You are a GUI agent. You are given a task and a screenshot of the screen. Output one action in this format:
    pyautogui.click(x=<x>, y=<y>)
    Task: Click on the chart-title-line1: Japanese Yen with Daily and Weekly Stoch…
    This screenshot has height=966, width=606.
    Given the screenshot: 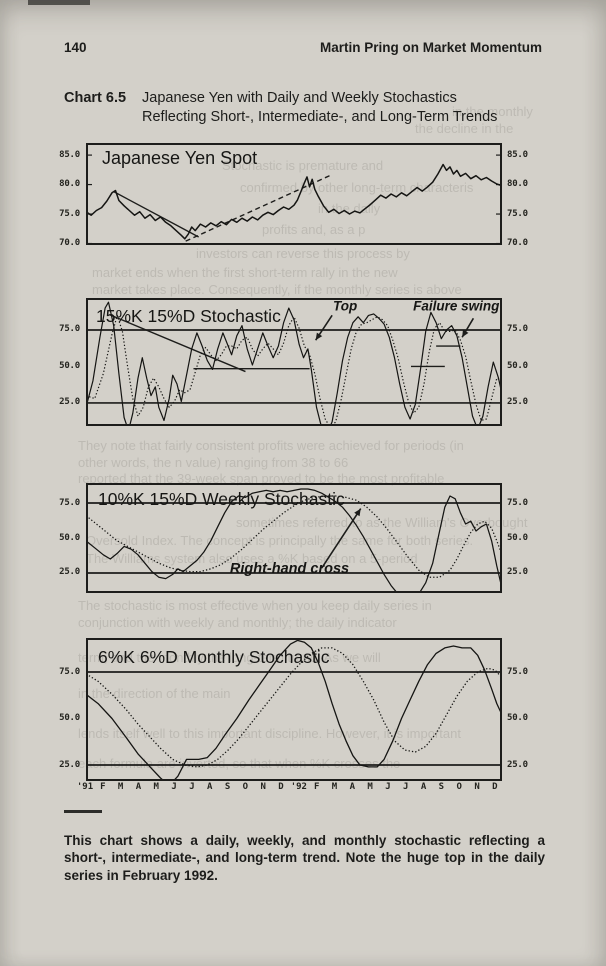 What is the action you would take?
    pyautogui.click(x=299, y=98)
    